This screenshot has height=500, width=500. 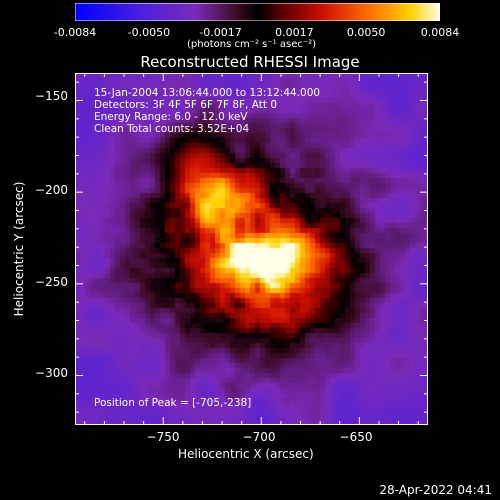 What do you see at coordinates (163, 437) in the screenshot?
I see `x-tick-label: −750` at bounding box center [163, 437].